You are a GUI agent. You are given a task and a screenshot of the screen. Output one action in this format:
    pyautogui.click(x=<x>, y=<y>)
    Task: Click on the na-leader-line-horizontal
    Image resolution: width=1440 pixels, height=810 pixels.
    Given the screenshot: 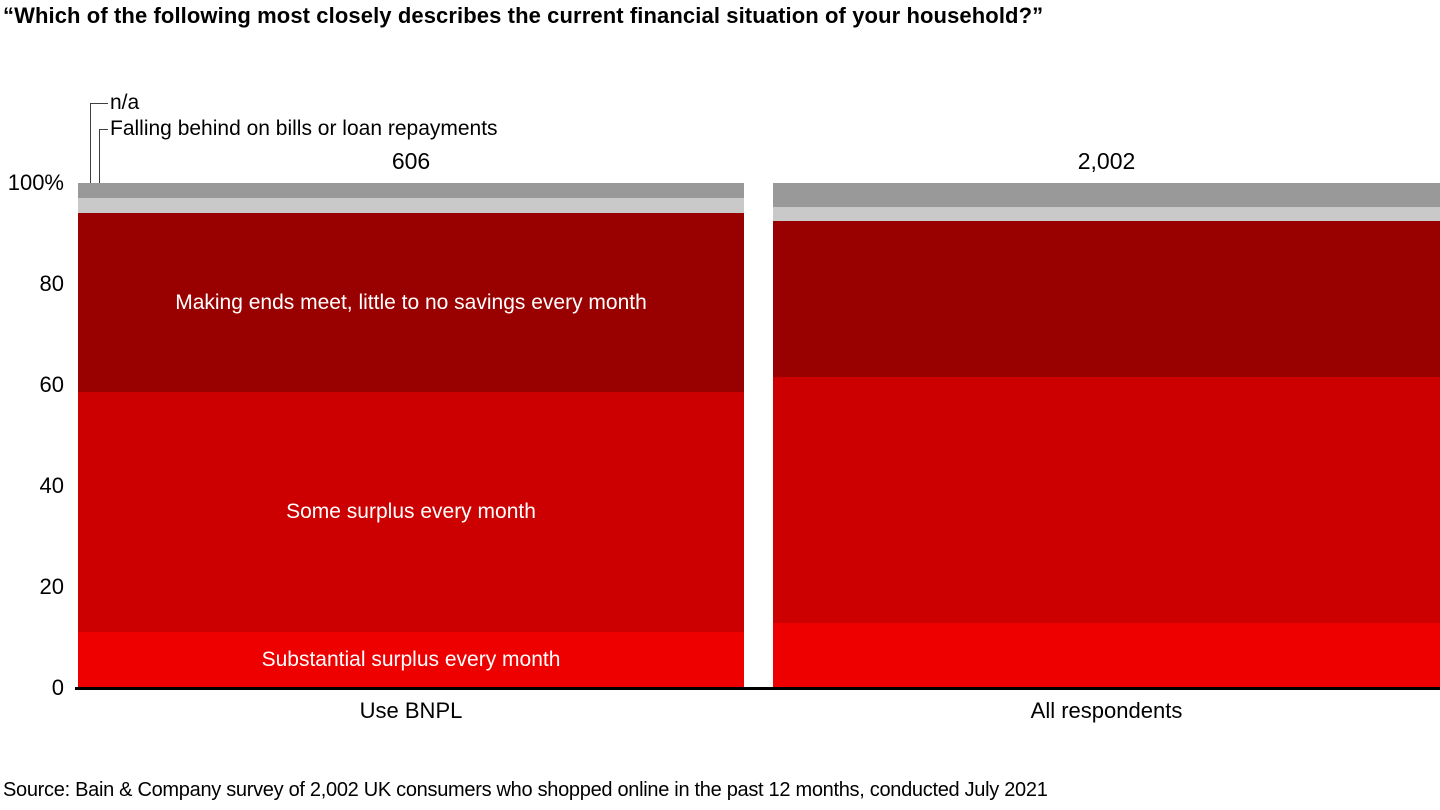 What is the action you would take?
    pyautogui.click(x=99, y=103)
    